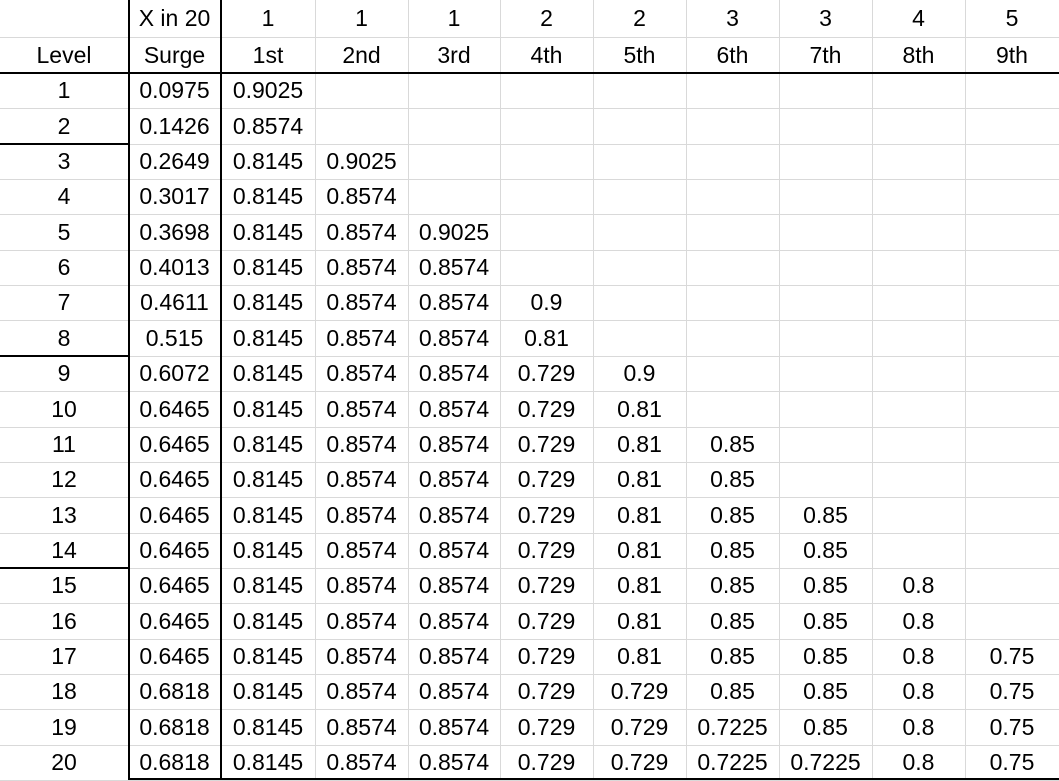 The image size is (1059, 781). Describe the element at coordinates (64, 691) in the screenshot. I see `table-cell: 18` at that location.